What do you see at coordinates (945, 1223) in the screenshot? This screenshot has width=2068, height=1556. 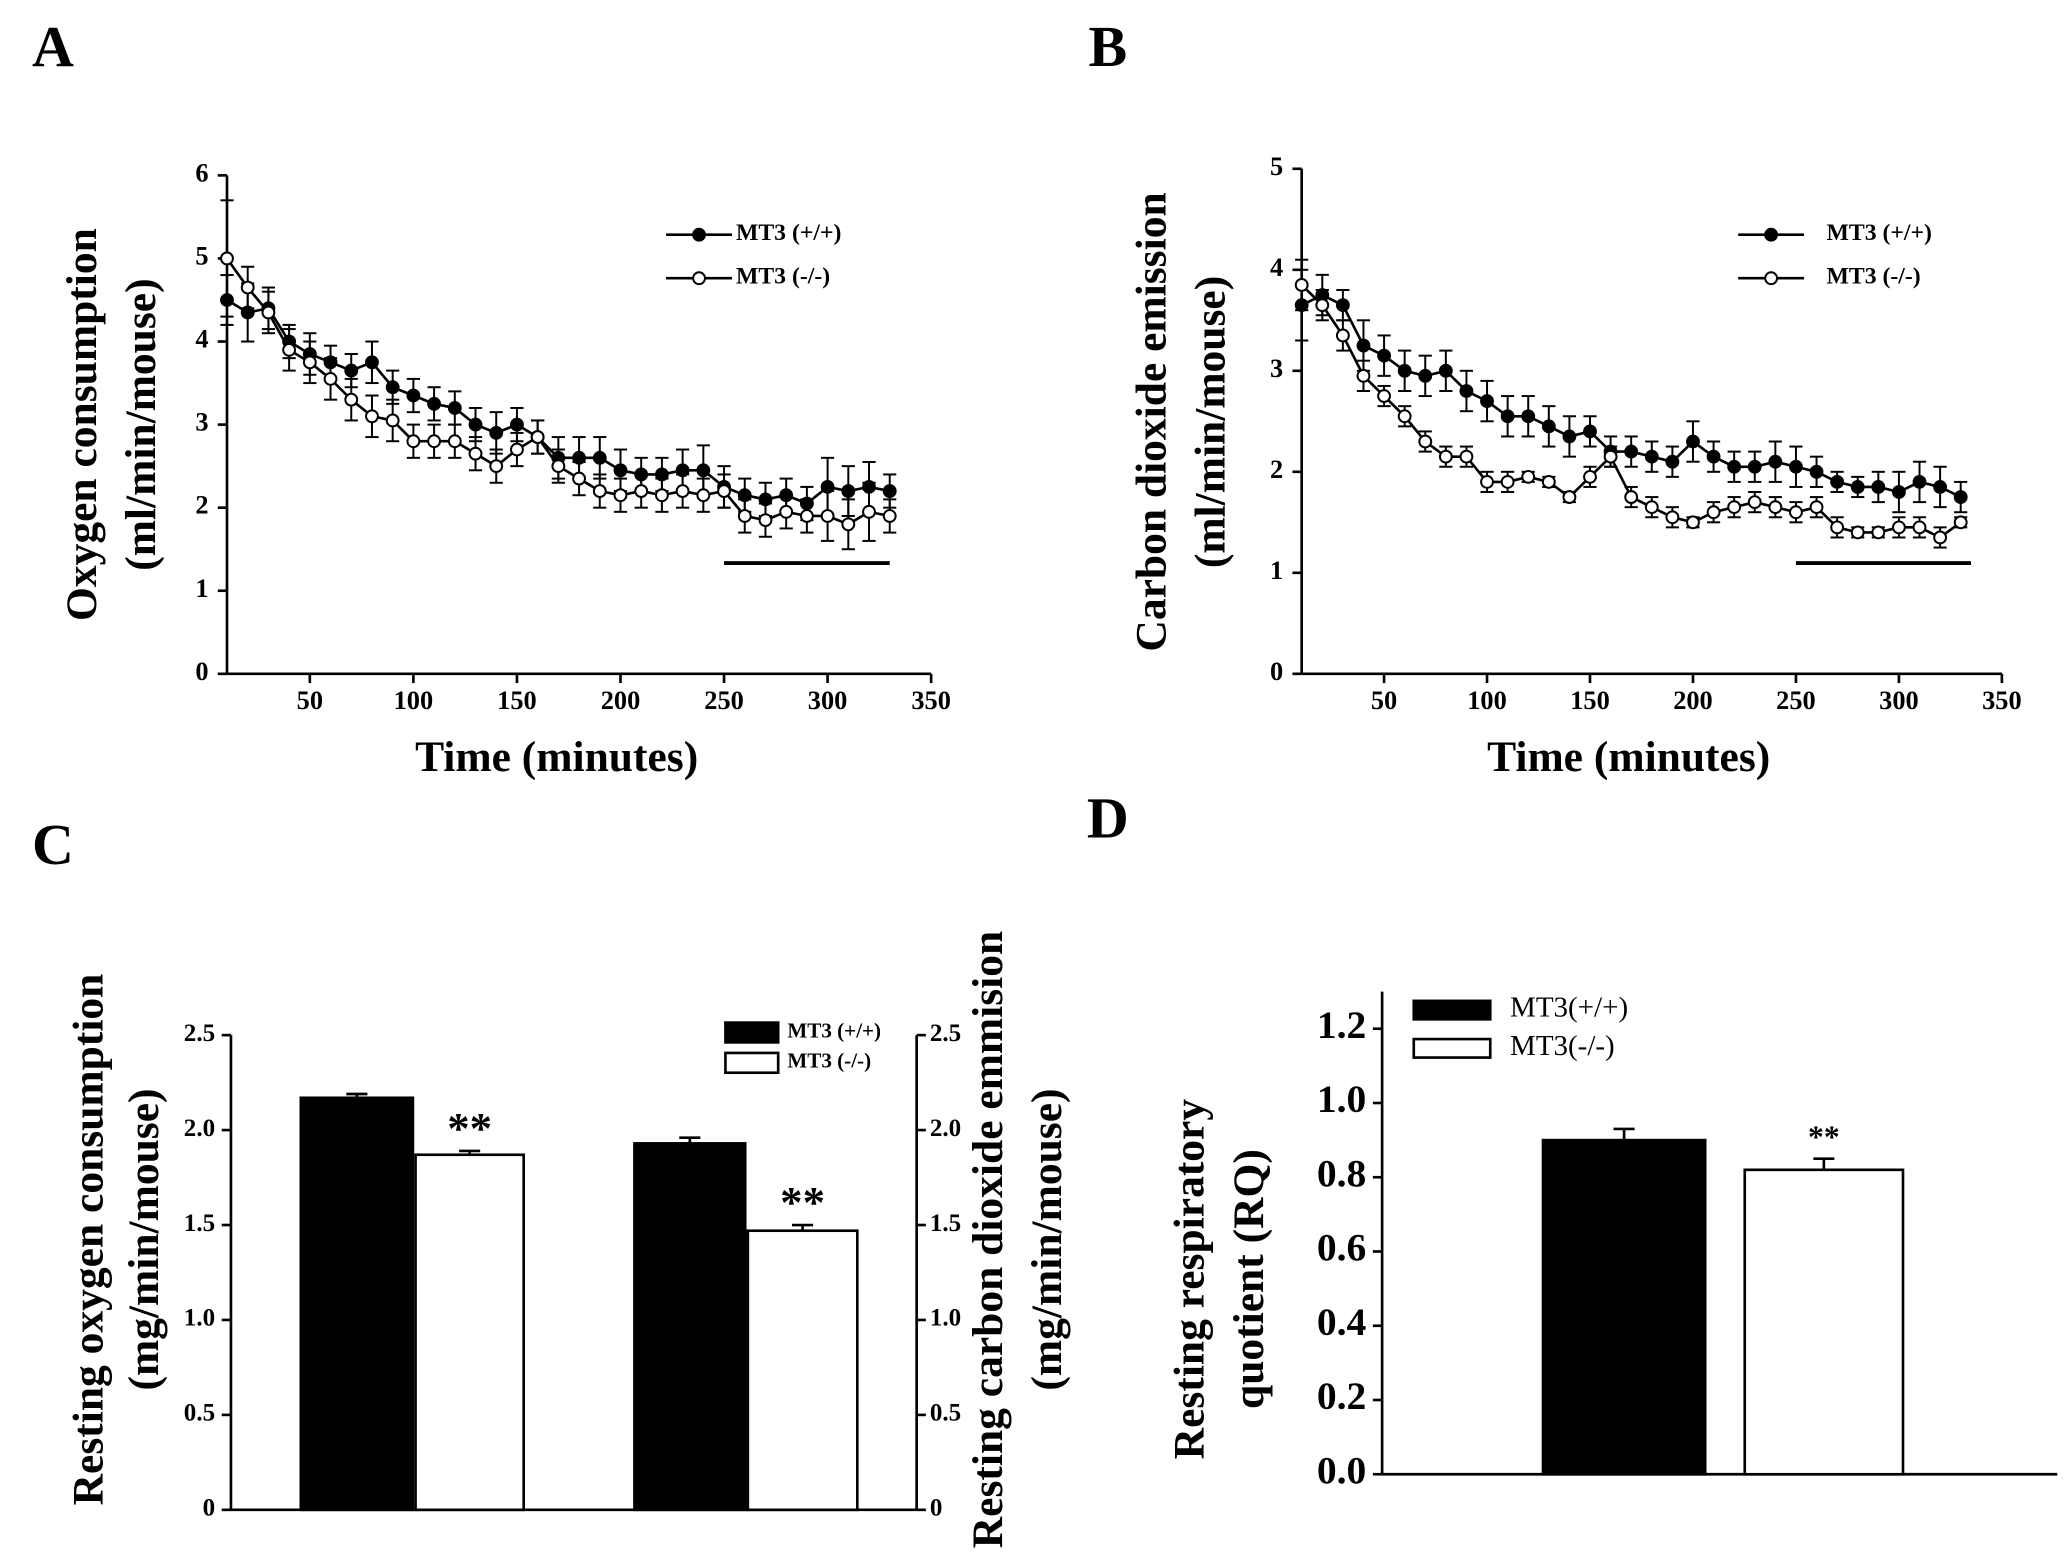 I see `y2-tick-label: 1.5` at bounding box center [945, 1223].